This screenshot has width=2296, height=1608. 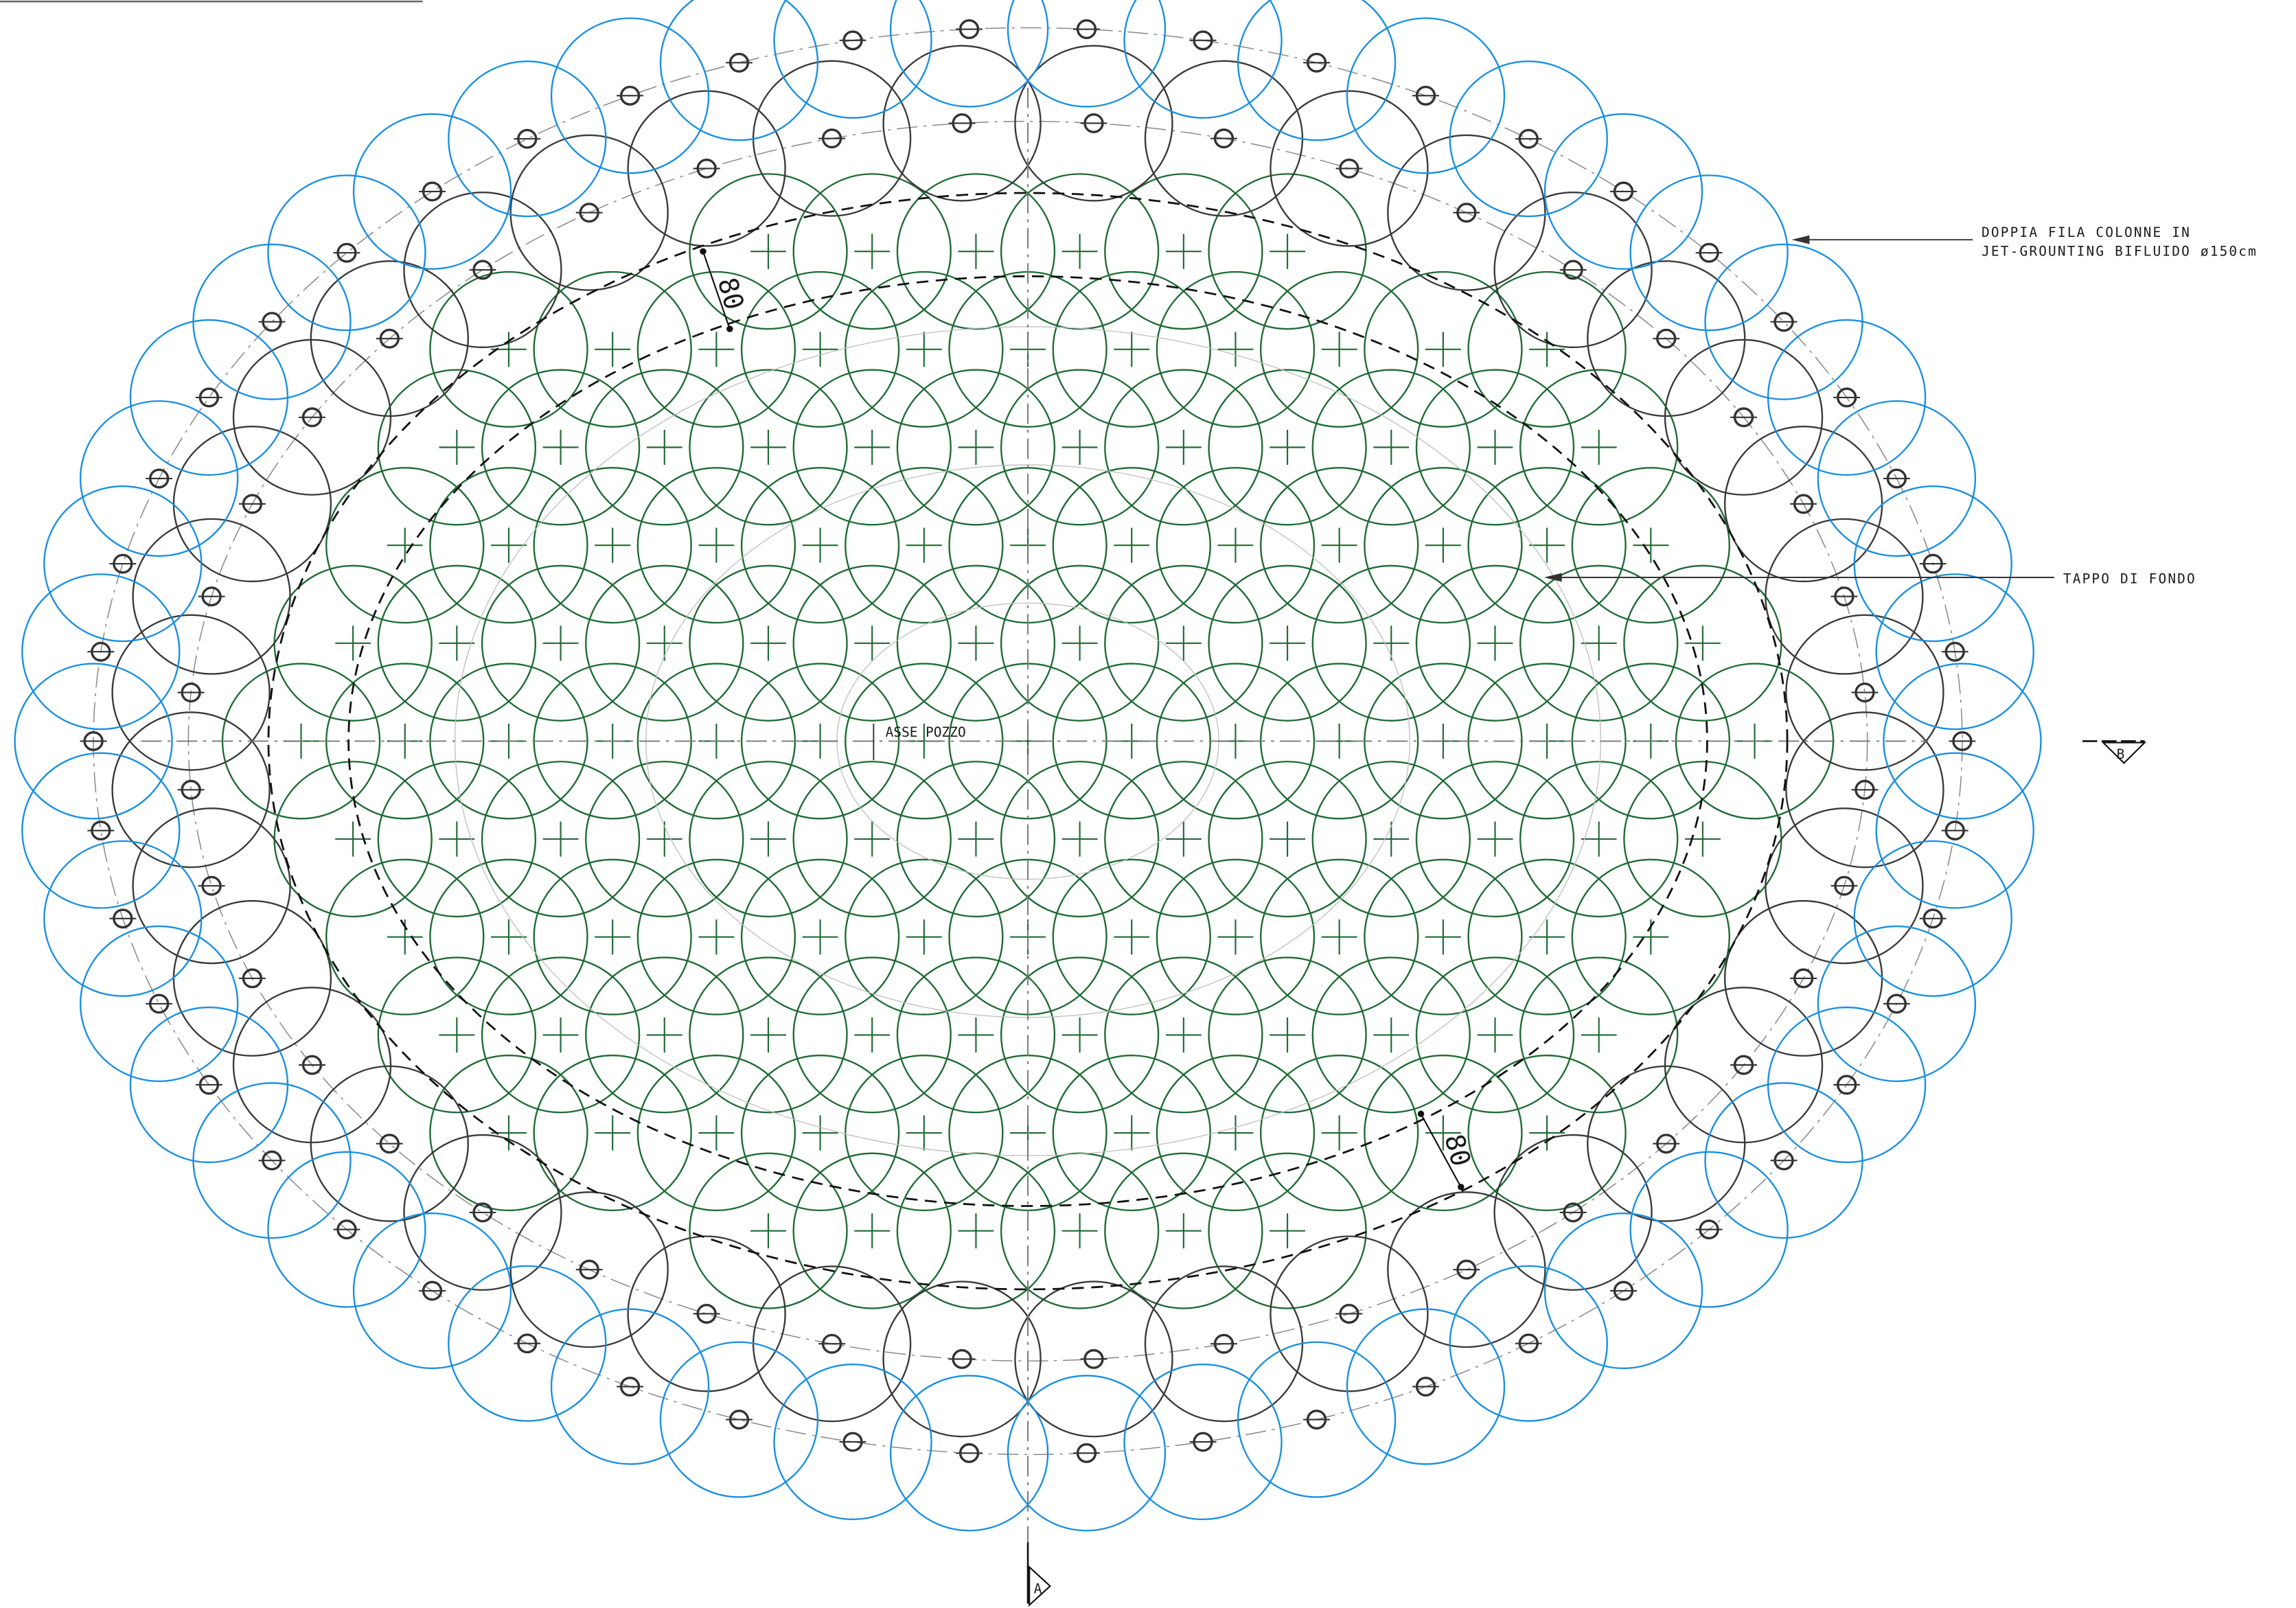 What do you see at coordinates (1038, 1589) in the screenshot?
I see `section-a-label: A` at bounding box center [1038, 1589].